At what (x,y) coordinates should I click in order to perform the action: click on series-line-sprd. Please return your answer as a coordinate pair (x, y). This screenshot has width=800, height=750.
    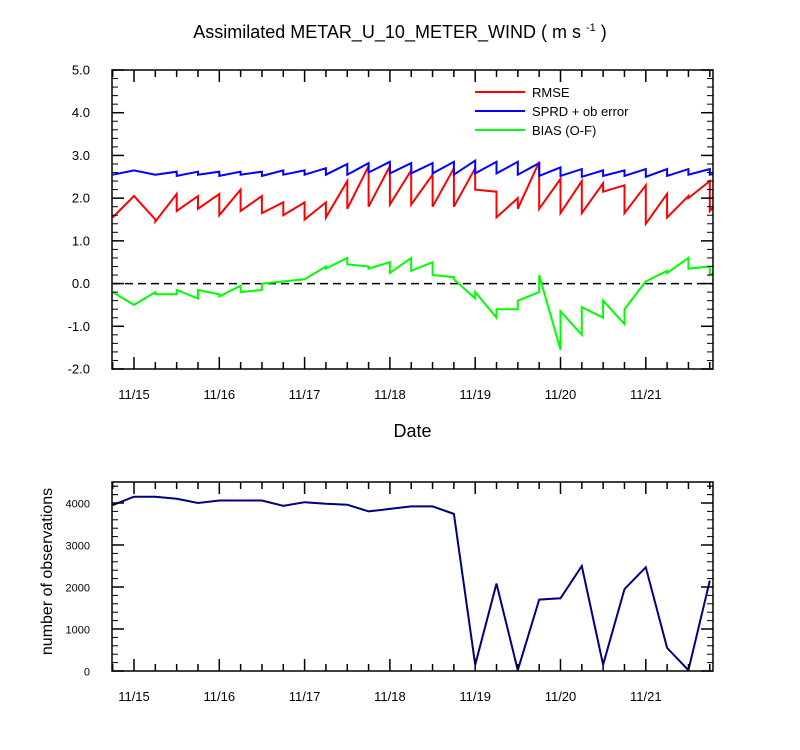
    Looking at the image, I should click on (412, 168).